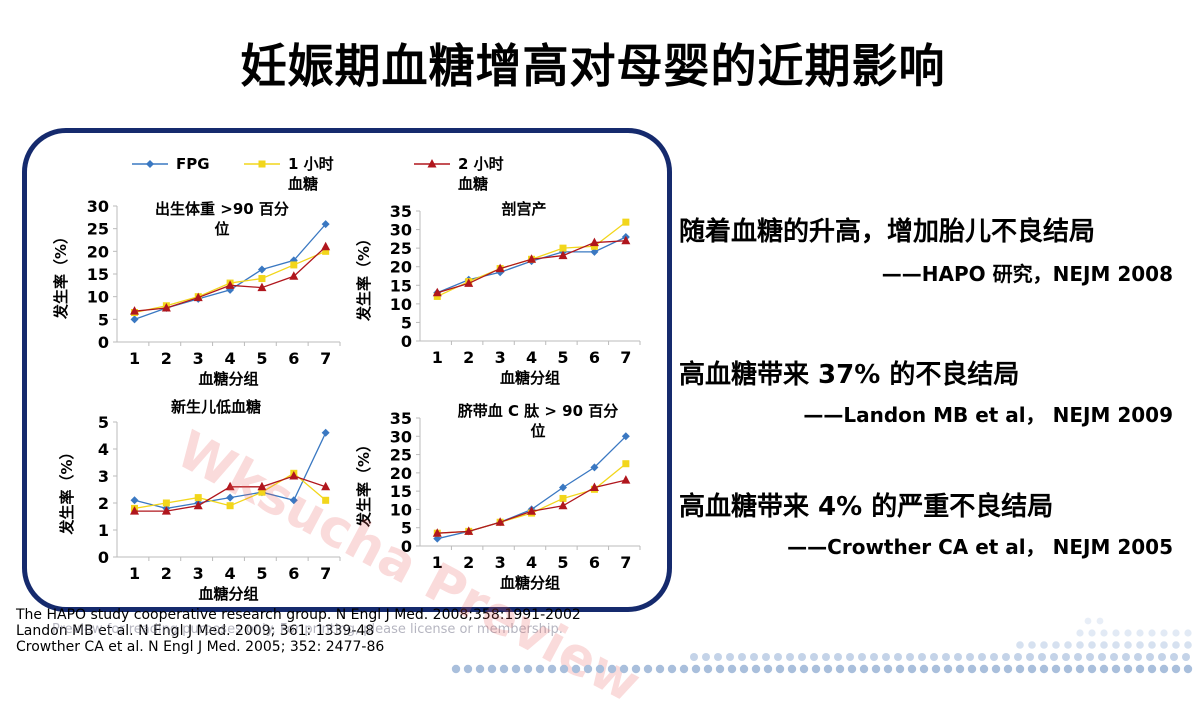  What do you see at coordinates (594, 357) in the screenshot?
I see `x-tick-label: 6` at bounding box center [594, 357].